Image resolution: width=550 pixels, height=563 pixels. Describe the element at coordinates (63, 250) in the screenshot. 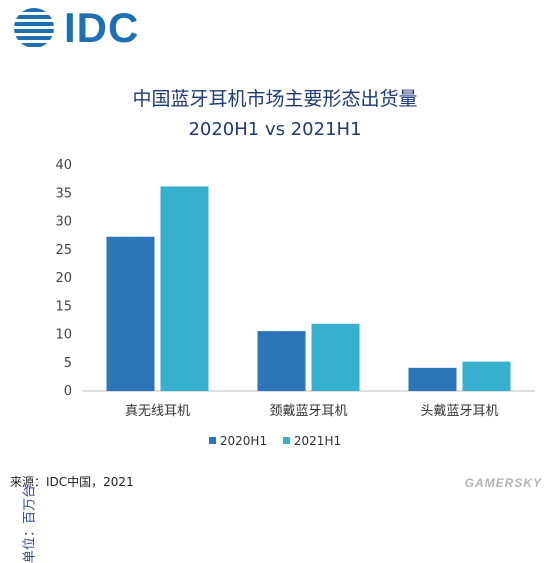

I see `y-tick-label: 25` at that location.